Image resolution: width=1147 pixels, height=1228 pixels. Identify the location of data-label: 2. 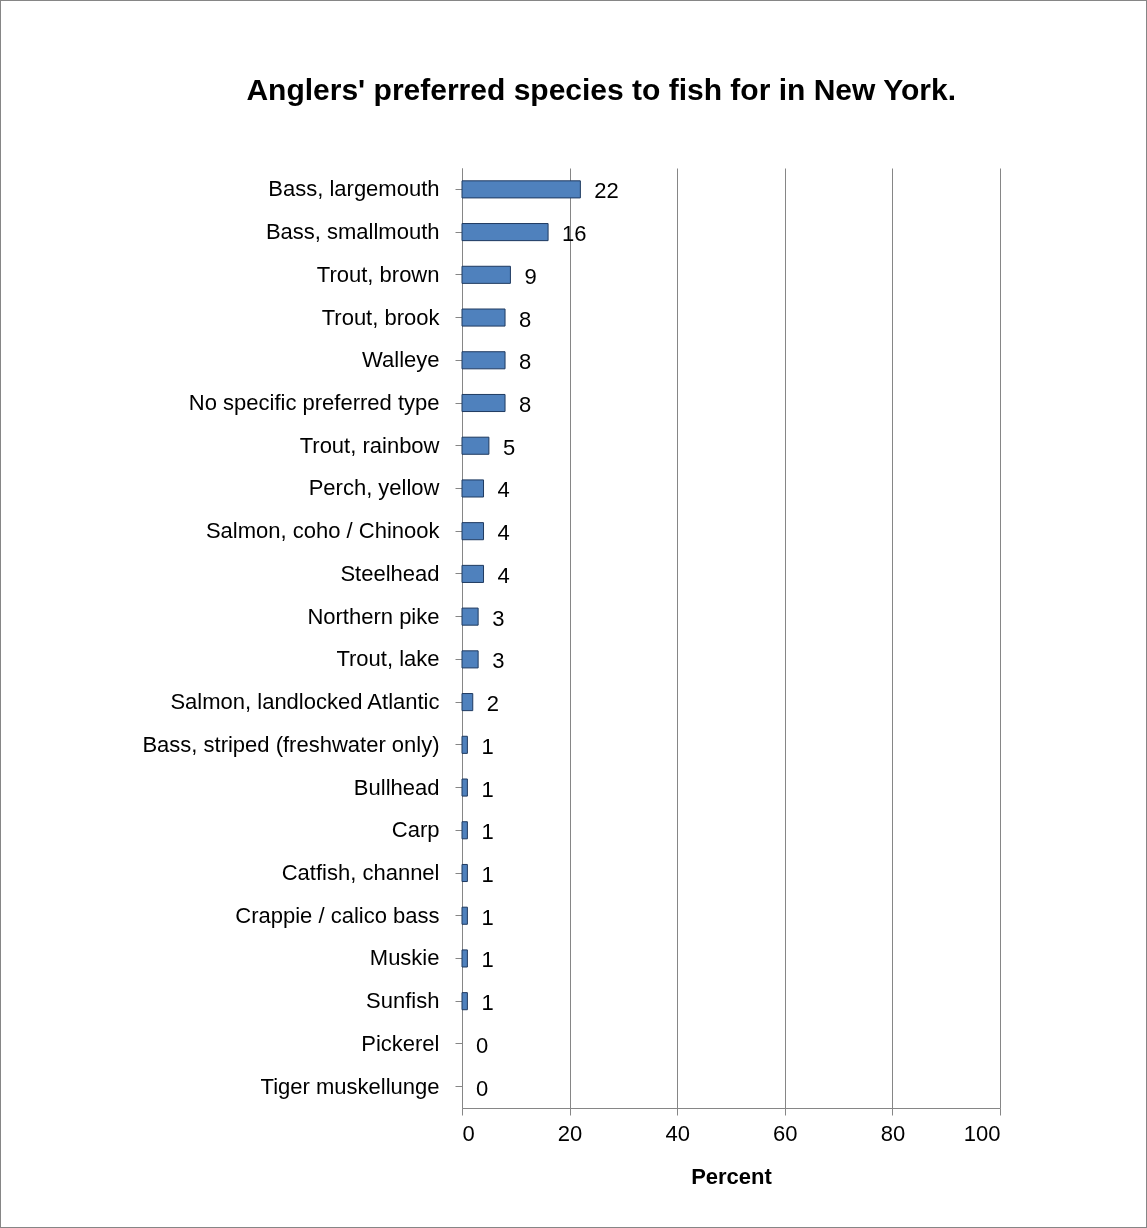
(493, 704).